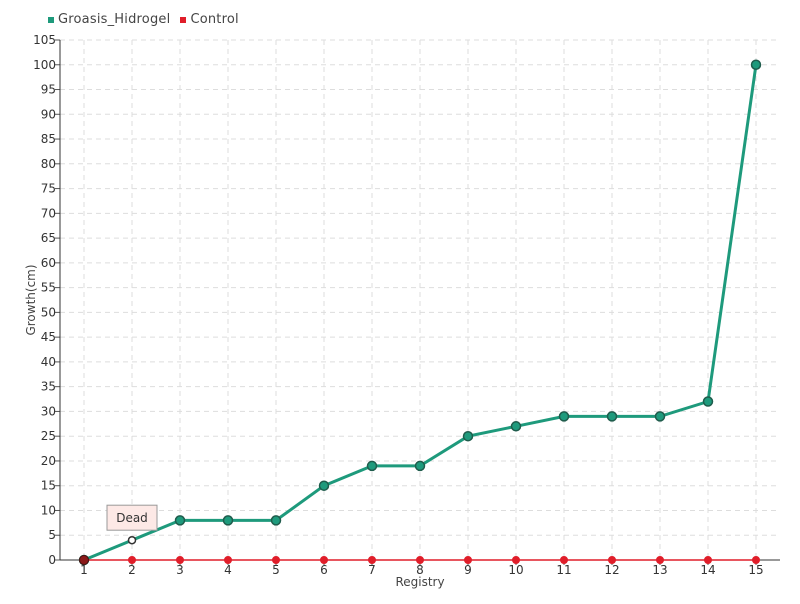  Describe the element at coordinates (276, 570) in the screenshot. I see `x-tick-label: 5` at that location.